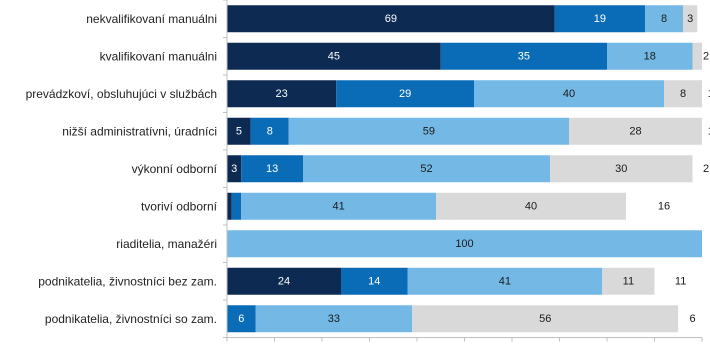 This screenshot has width=710, height=347. I want to click on data-label: 69, so click(391, 19).